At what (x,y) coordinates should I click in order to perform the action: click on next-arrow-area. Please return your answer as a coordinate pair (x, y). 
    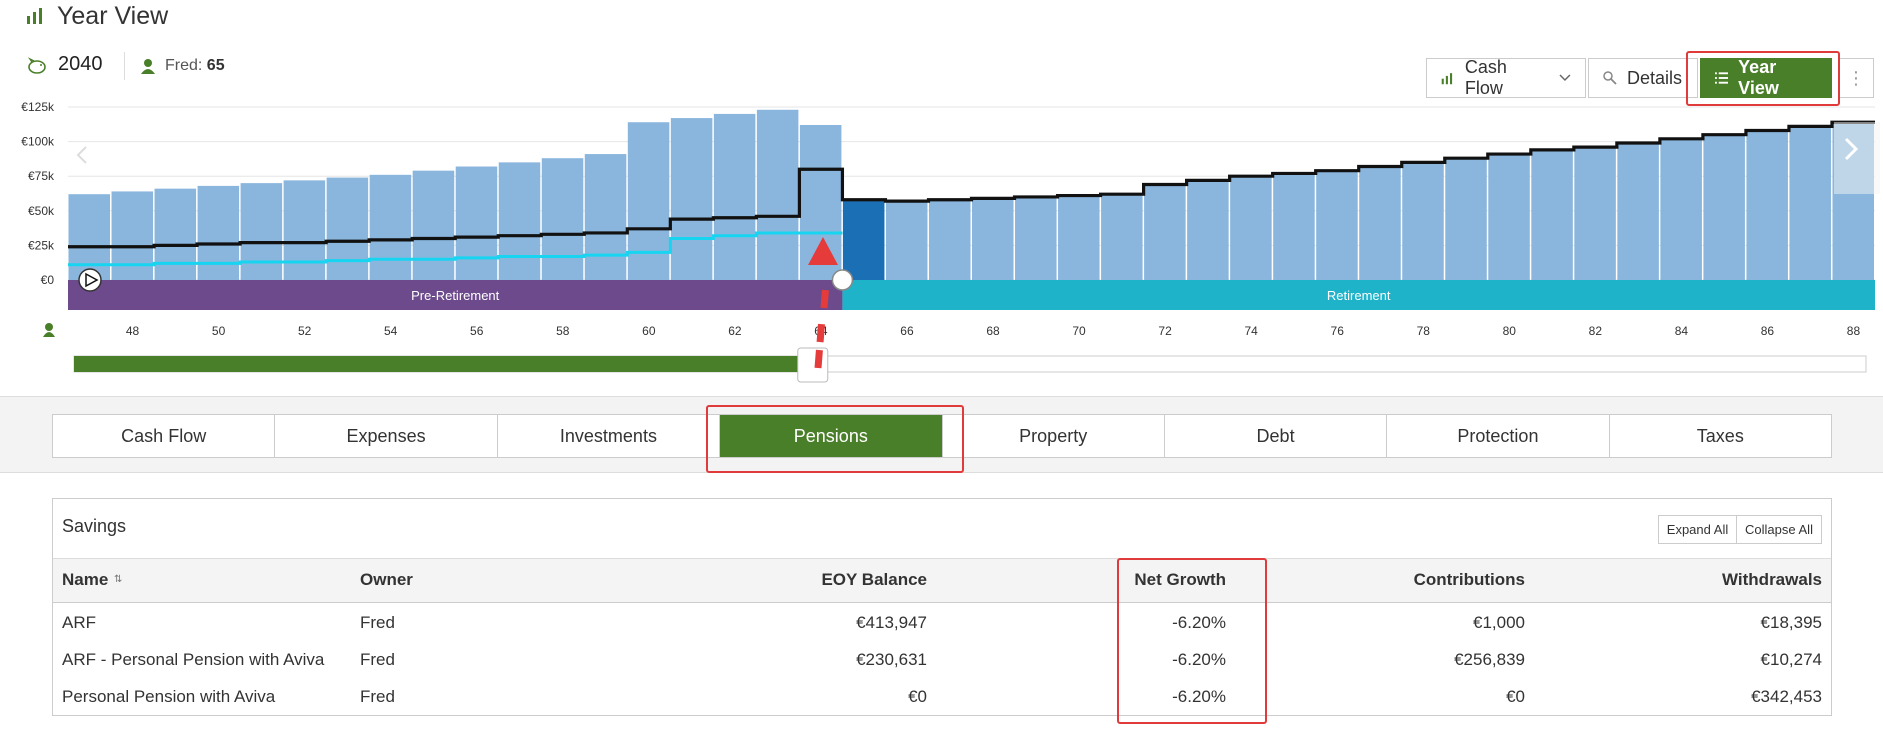
    Looking at the image, I should click on (1857, 158).